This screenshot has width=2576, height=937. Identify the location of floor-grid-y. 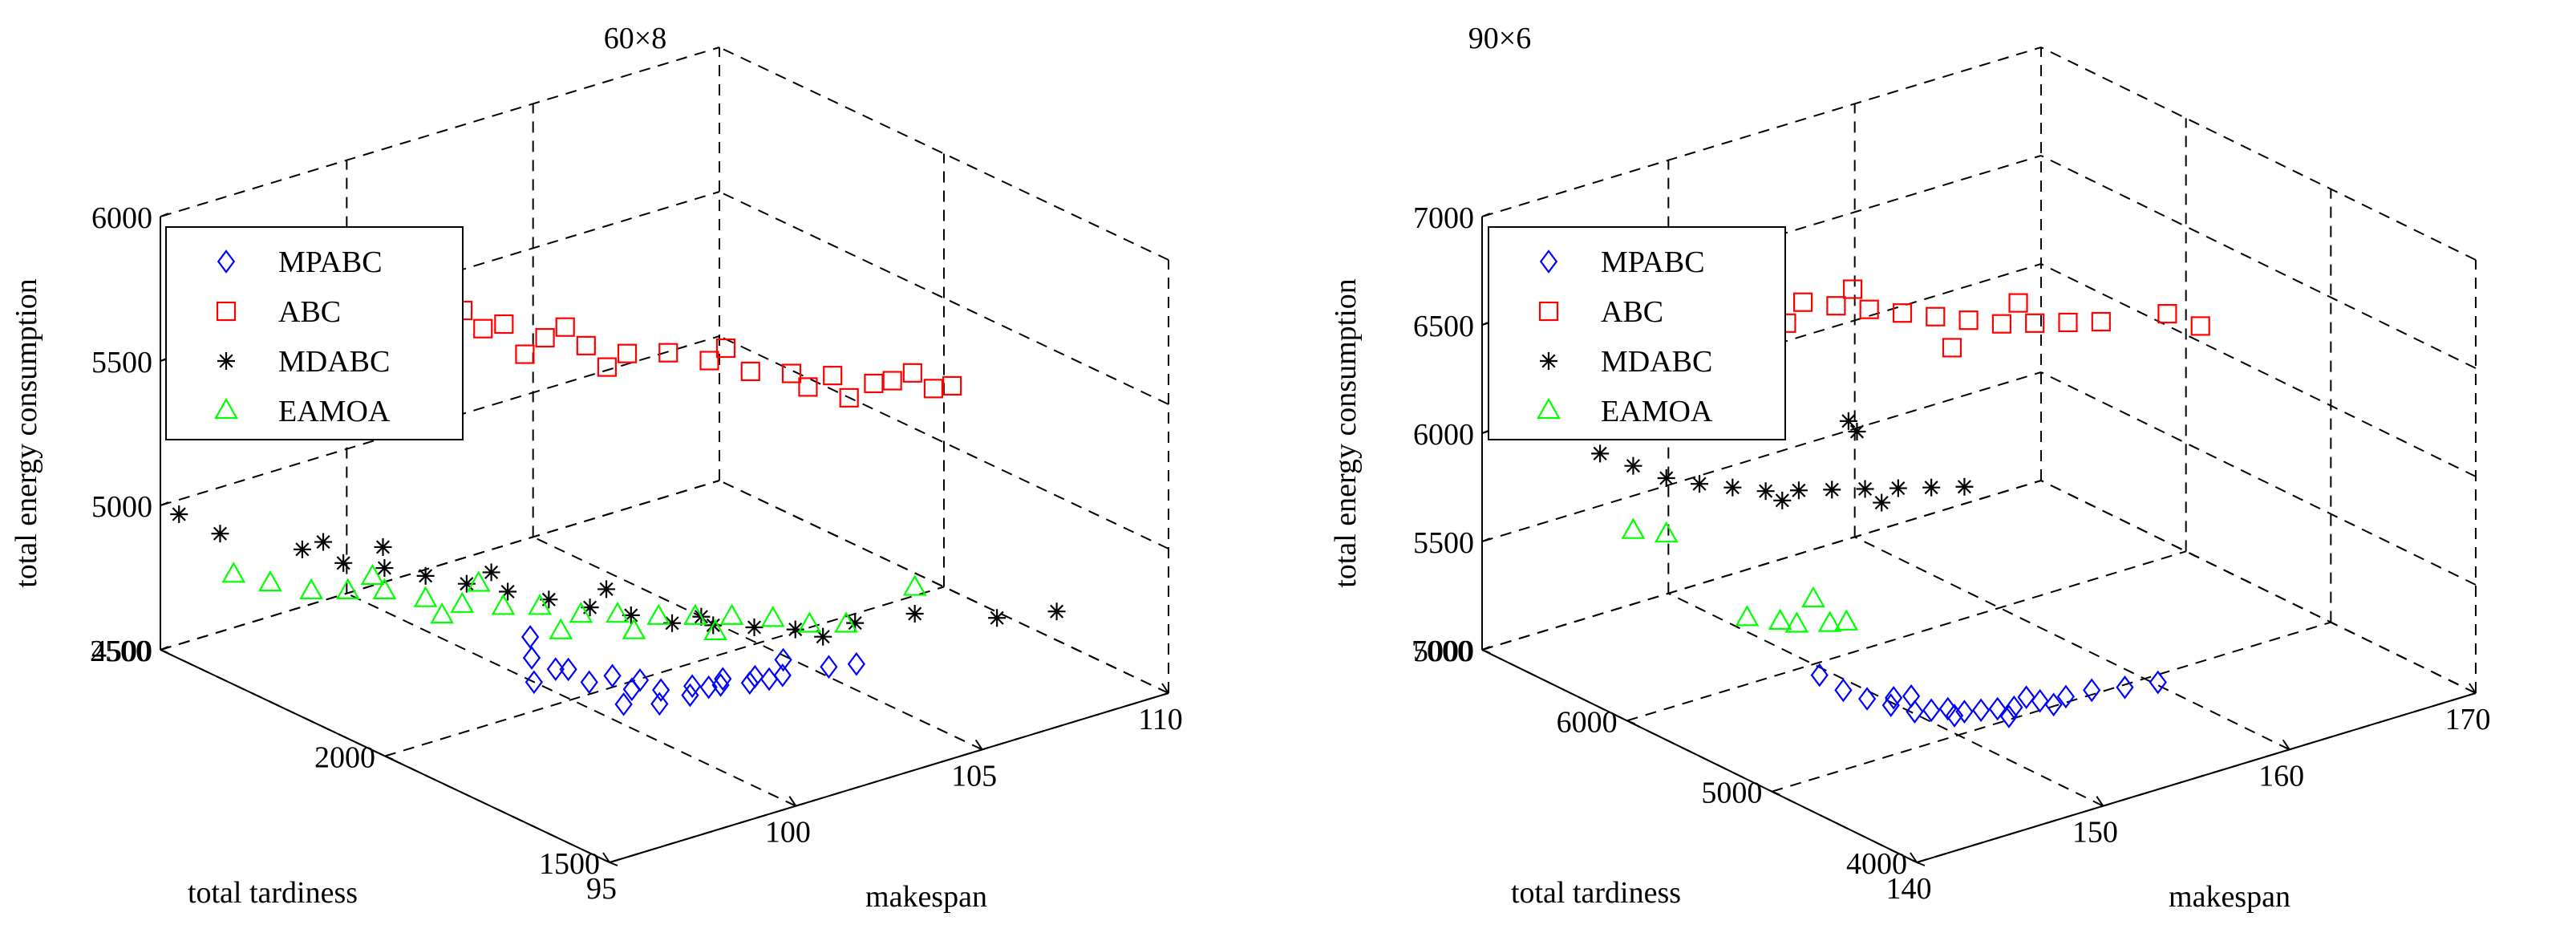
(1906, 636).